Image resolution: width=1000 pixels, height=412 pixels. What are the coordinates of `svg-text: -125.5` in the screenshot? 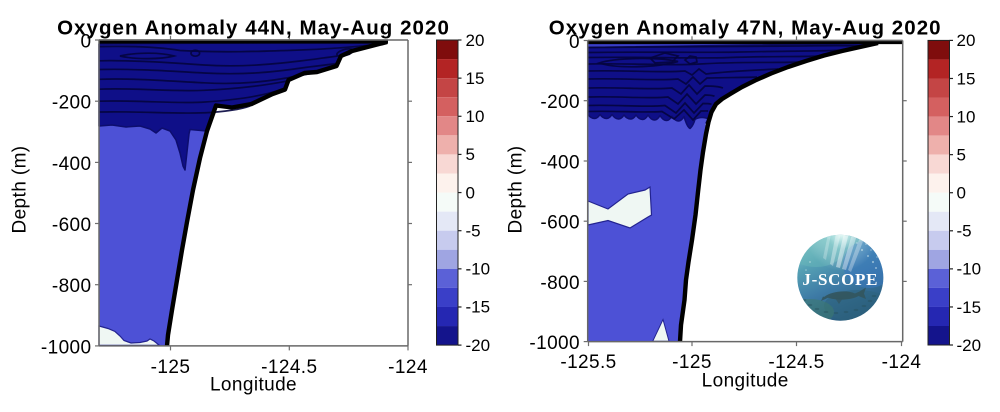 It's located at (588, 362).